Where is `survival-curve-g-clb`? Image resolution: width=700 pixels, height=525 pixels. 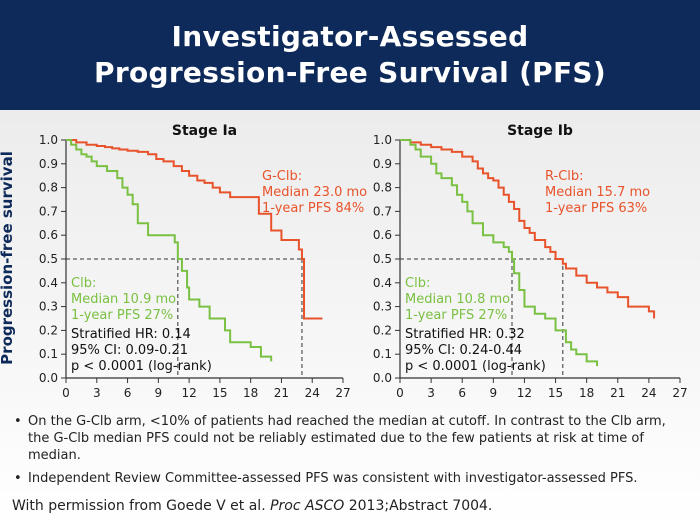
survival-curve-g-clb is located at coordinates (194, 229).